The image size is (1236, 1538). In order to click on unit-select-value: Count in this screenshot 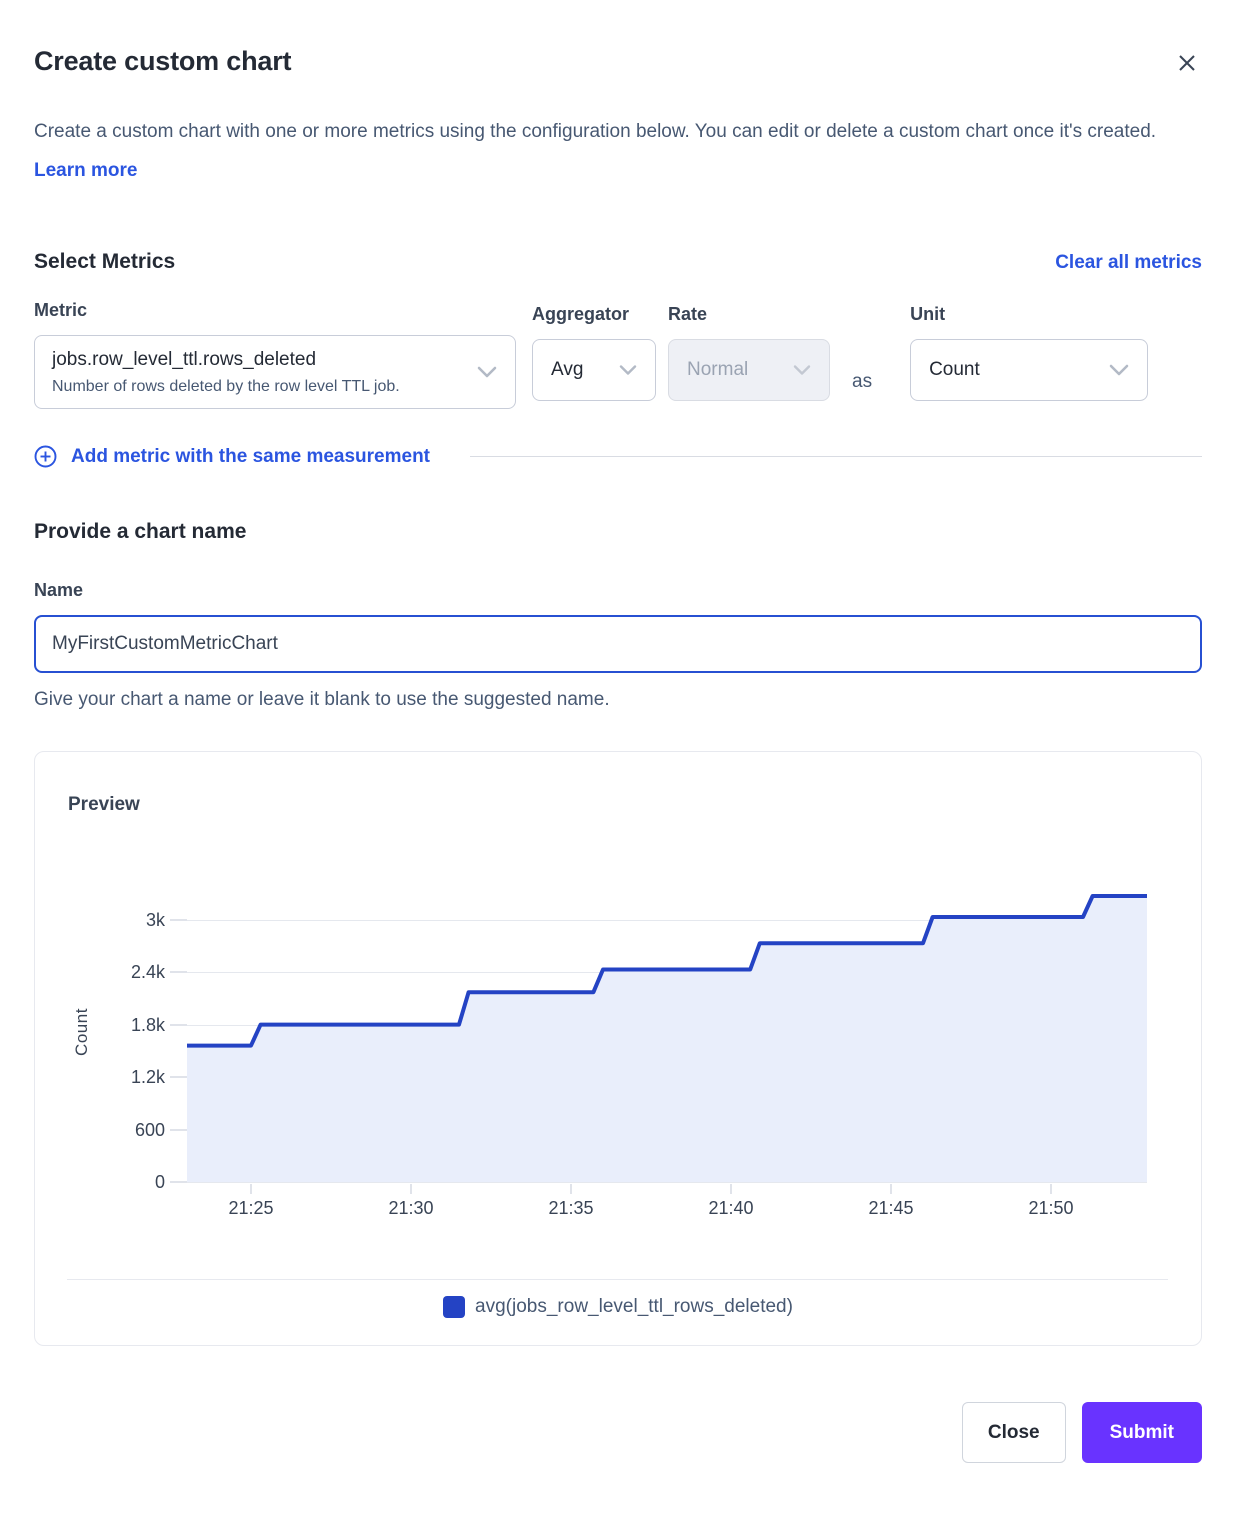, I will do `click(954, 369)`.